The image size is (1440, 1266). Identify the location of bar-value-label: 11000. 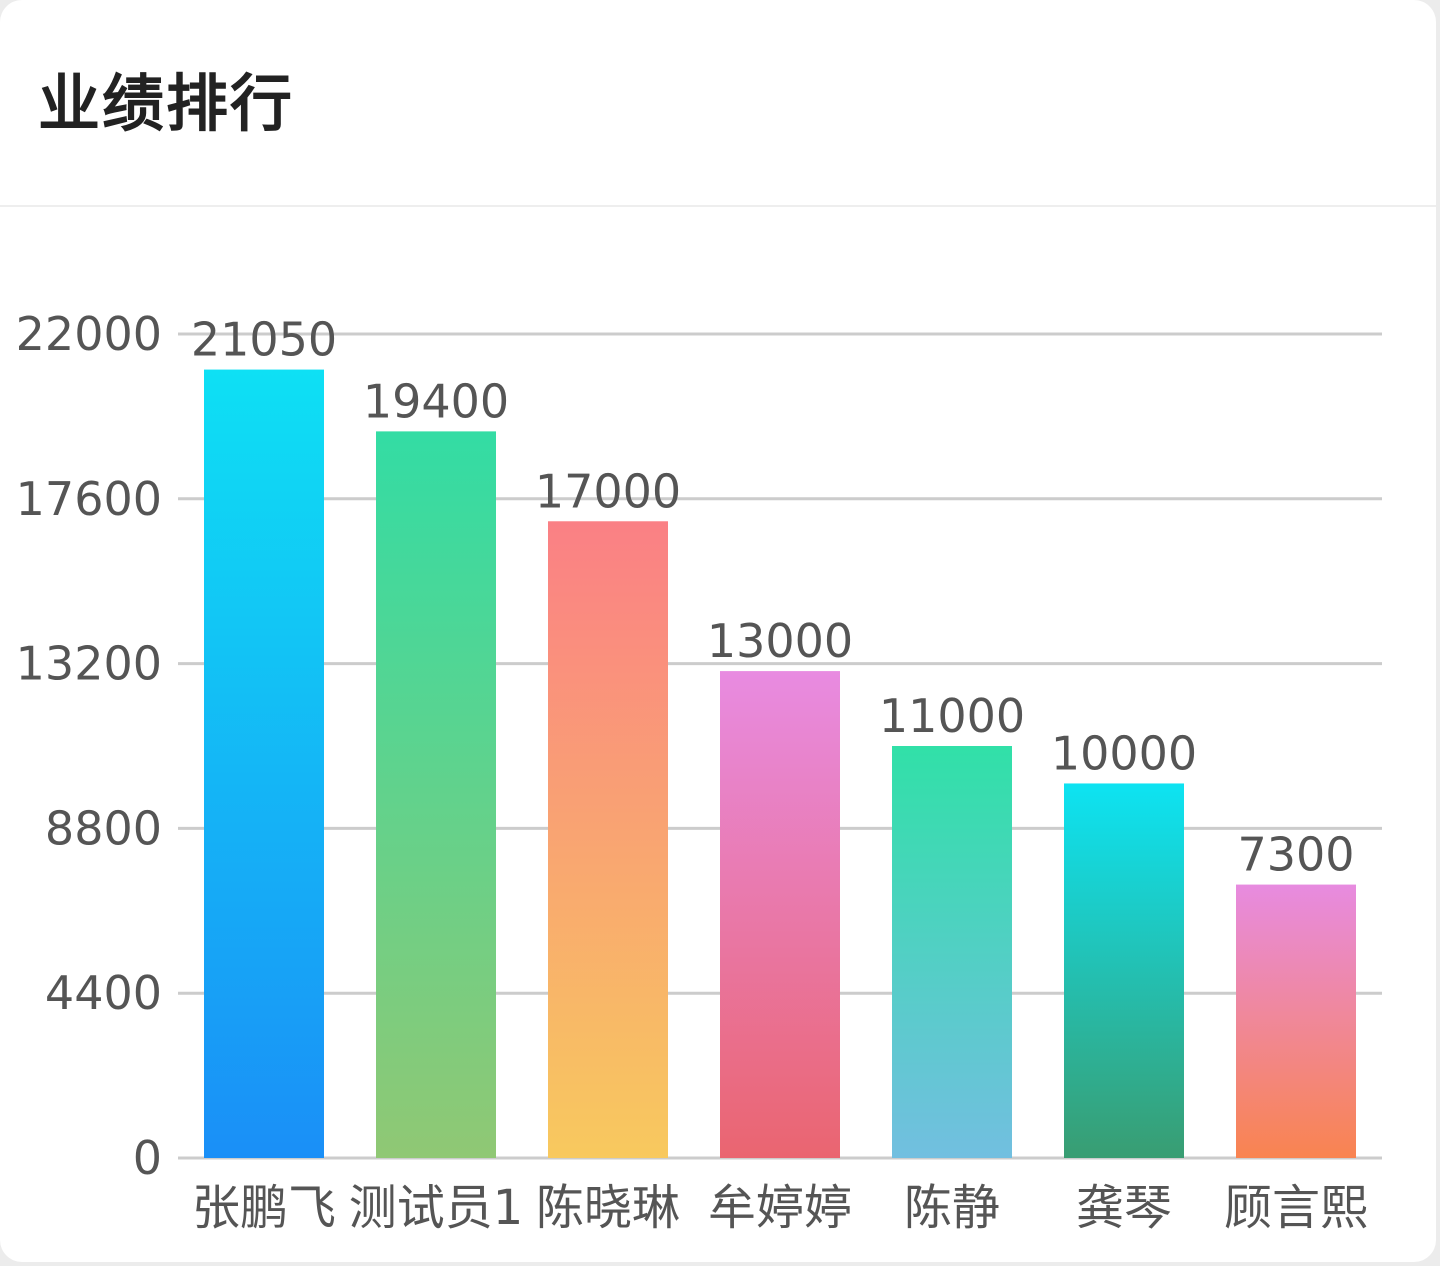
(952, 716).